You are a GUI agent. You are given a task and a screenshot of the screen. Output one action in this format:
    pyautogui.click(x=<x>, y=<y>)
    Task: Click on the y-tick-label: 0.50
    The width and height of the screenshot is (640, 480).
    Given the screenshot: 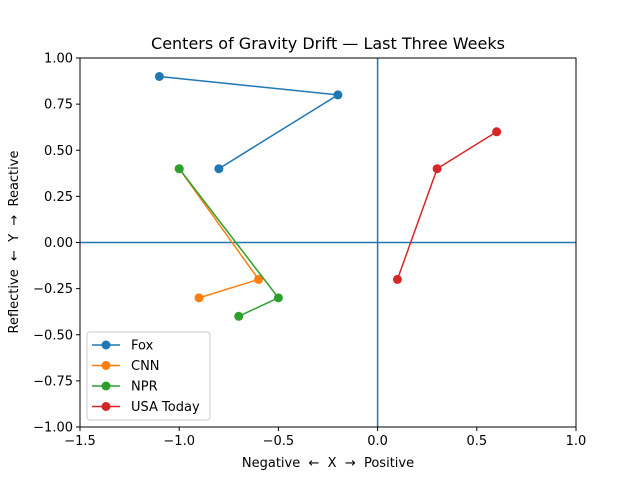 What is the action you would take?
    pyautogui.click(x=58, y=151)
    